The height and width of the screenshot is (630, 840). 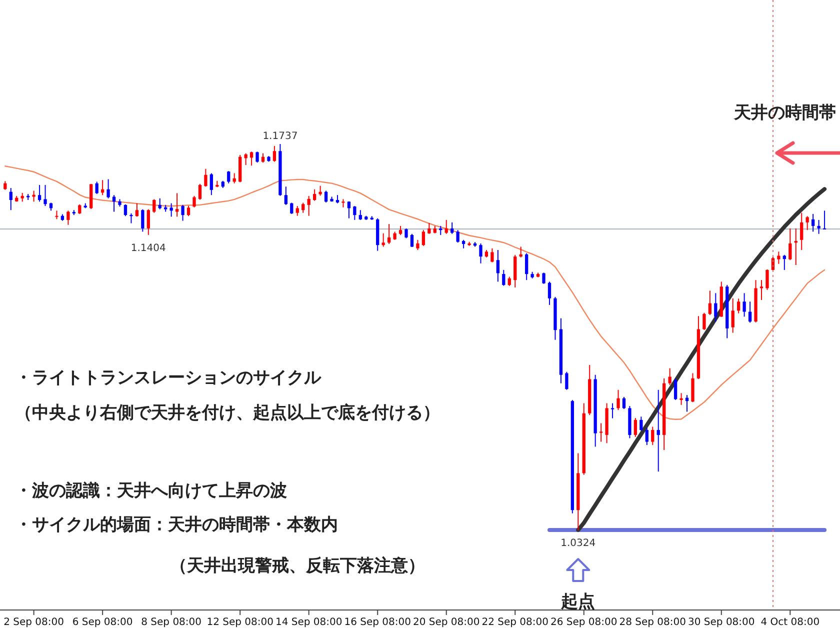 What do you see at coordinates (446, 622) in the screenshot?
I see `x-tick-label: 20 Sep 08:00` at bounding box center [446, 622].